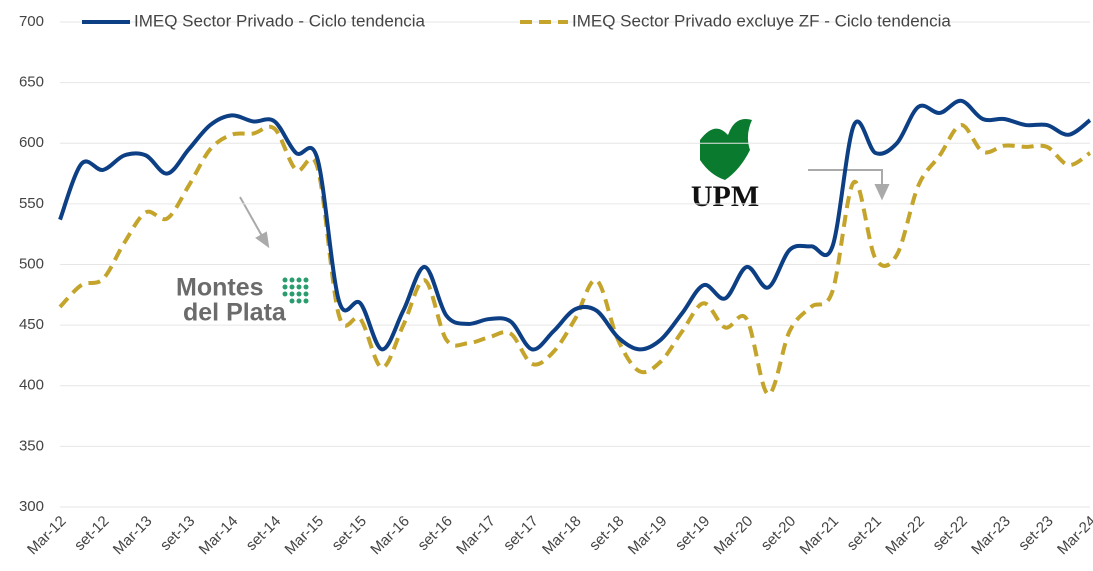  What do you see at coordinates (725, 196) in the screenshot?
I see `annotation: UPM` at bounding box center [725, 196].